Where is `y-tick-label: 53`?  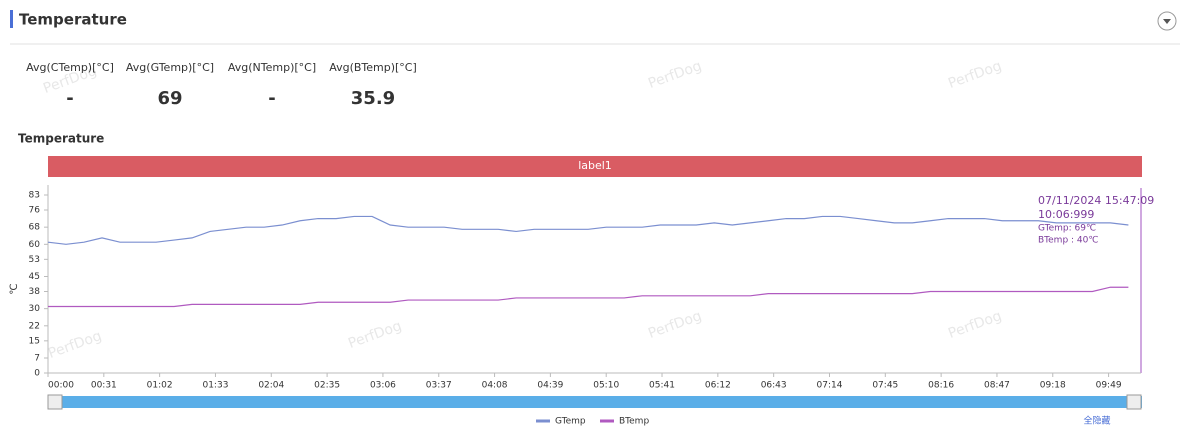
y-tick-label: 53 is located at coordinates (34, 260).